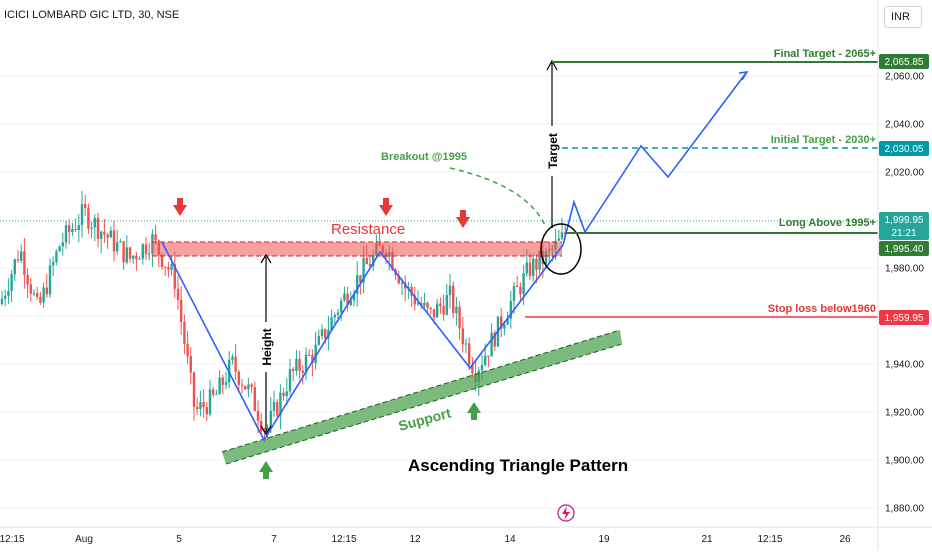  I want to click on target-label-bg, so click(552, 151).